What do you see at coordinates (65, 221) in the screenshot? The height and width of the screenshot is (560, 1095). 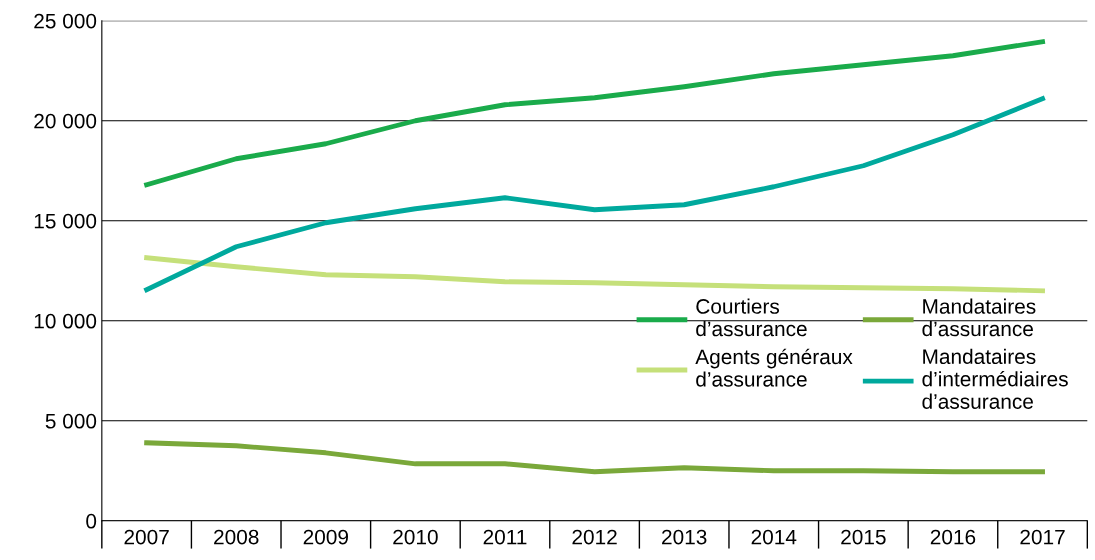 I see `y-tick-label: 15 000` at bounding box center [65, 221].